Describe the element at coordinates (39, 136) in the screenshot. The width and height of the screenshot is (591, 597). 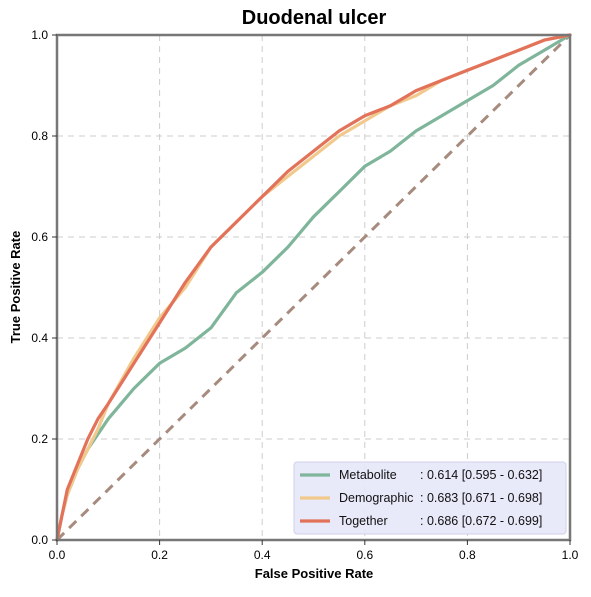
I see `y-tick-label: 0.8` at that location.